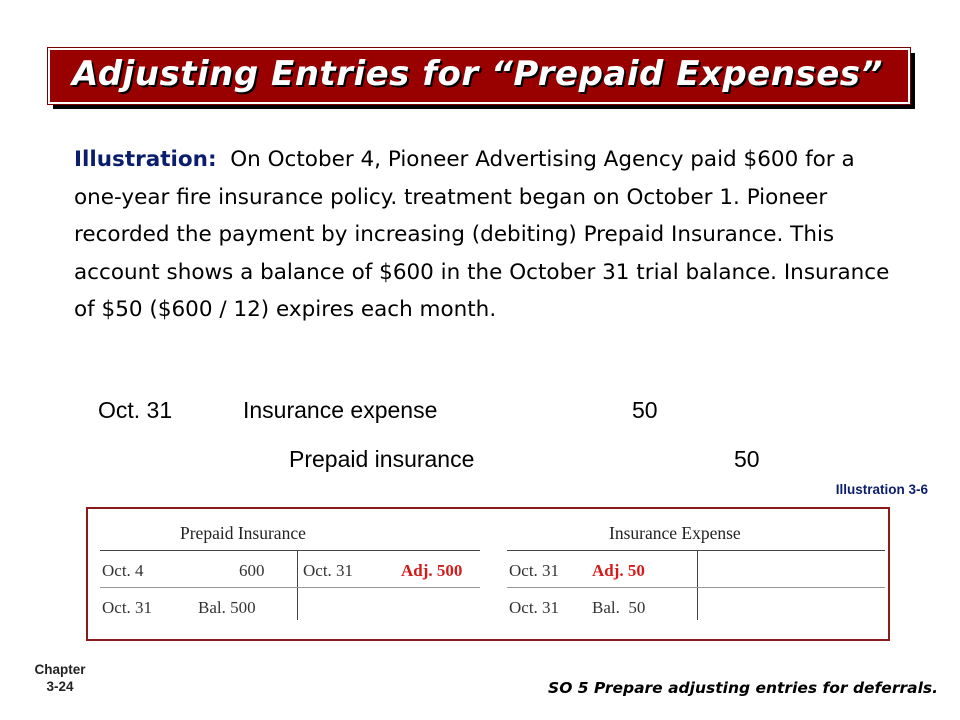 The height and width of the screenshot is (720, 960). What do you see at coordinates (243, 533) in the screenshot?
I see `t-account-title: Prepaid Insurance` at bounding box center [243, 533].